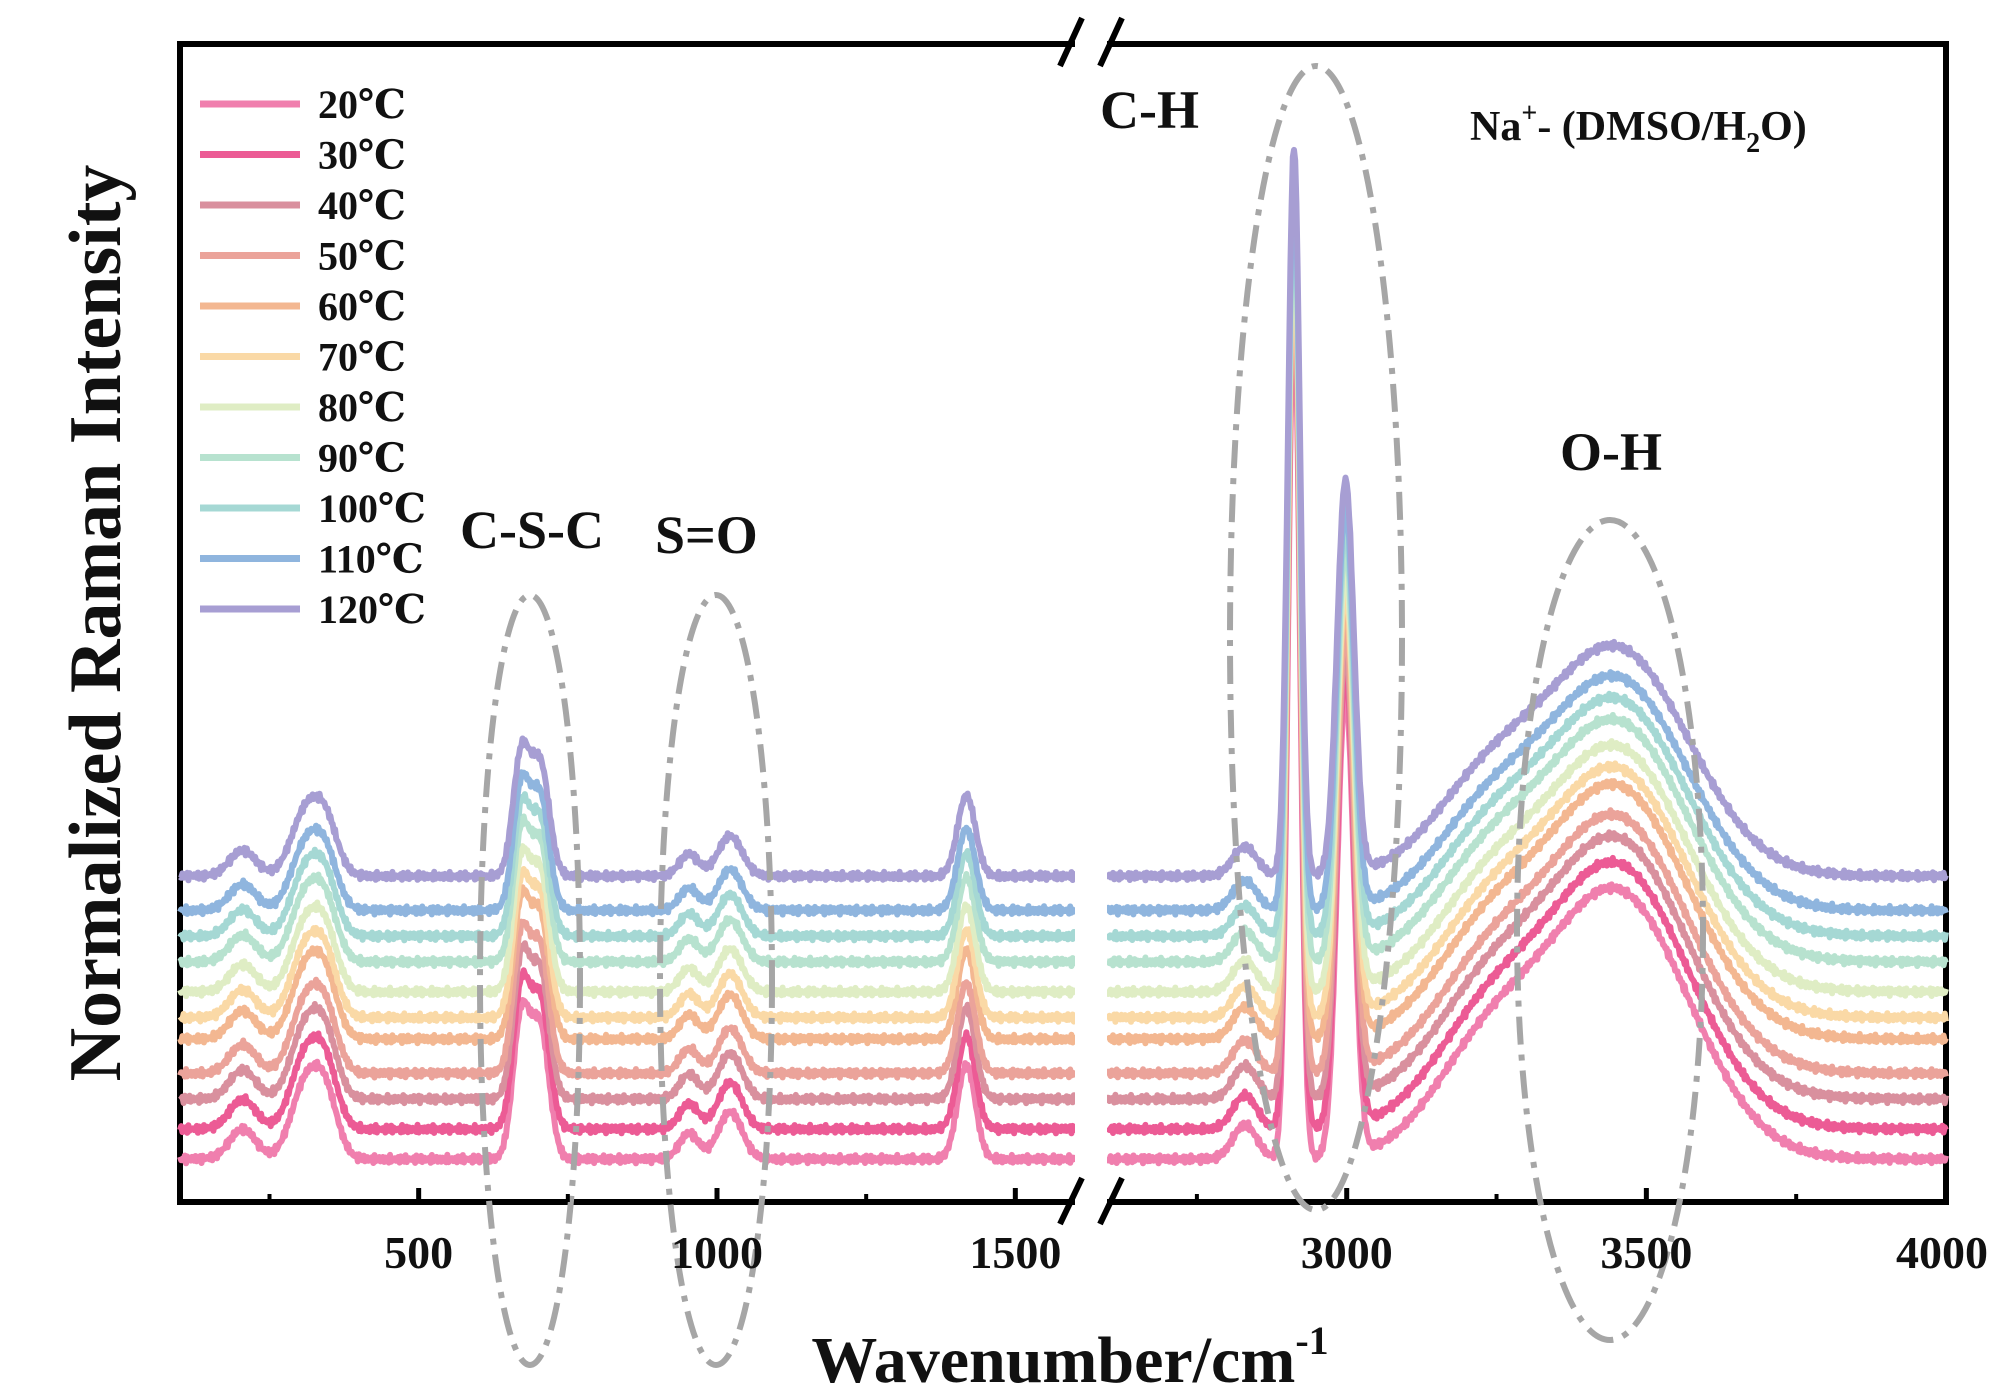 This screenshot has width=2000, height=1397. I want to click on x-tick-label-1000: 1000, so click(717, 1252).